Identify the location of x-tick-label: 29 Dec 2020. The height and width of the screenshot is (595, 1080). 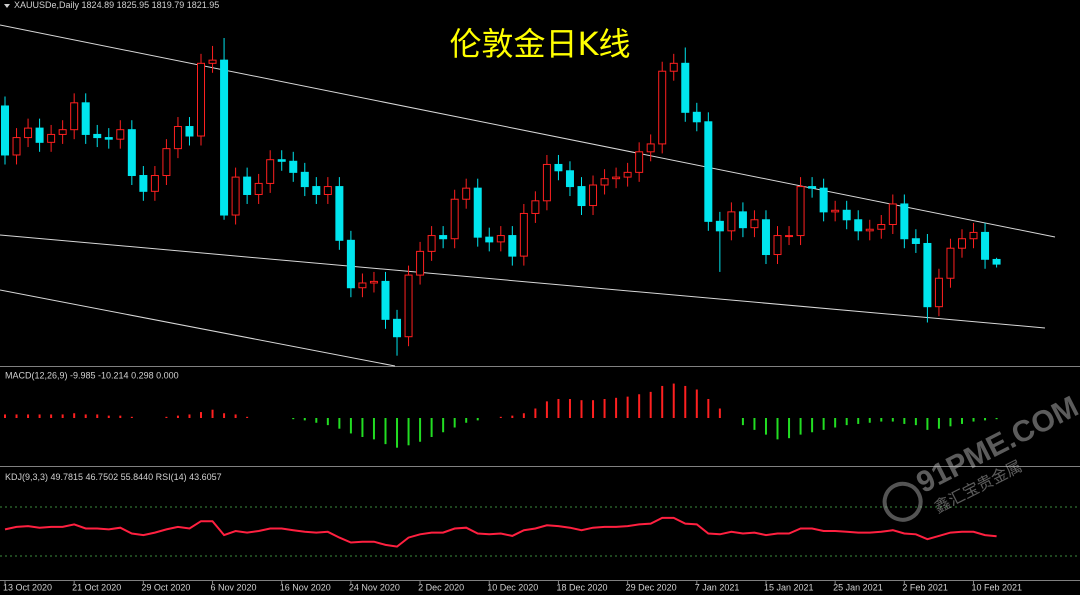
(651, 587).